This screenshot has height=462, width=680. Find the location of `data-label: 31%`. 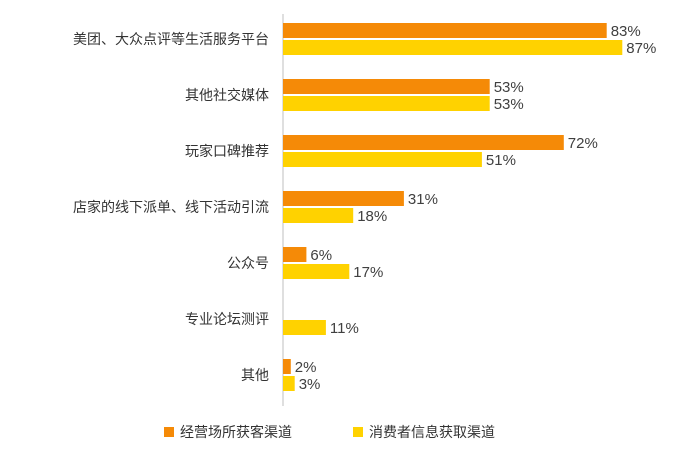

data-label: 31% is located at coordinates (423, 199).